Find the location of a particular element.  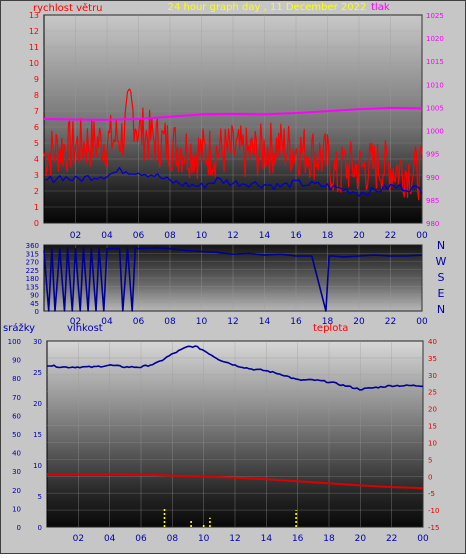

rain-label: srážky is located at coordinates (19, 328).